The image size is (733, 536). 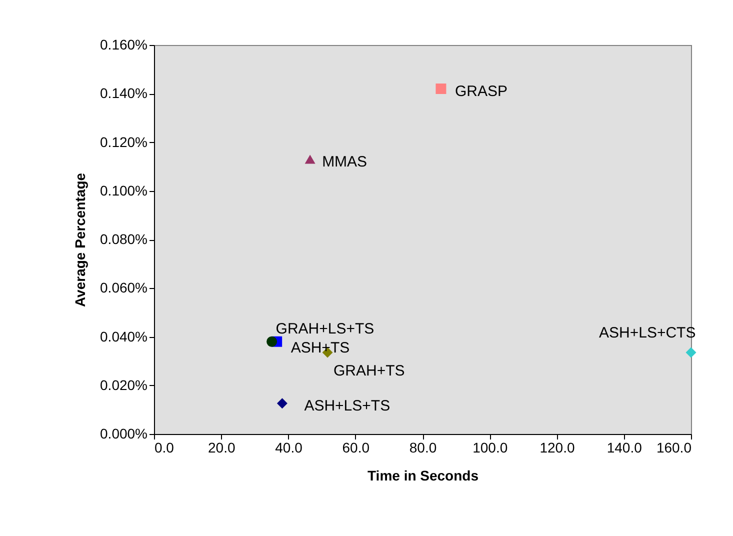 What do you see at coordinates (423, 476) in the screenshot?
I see `x-axis-title: Time in Seconds` at bounding box center [423, 476].